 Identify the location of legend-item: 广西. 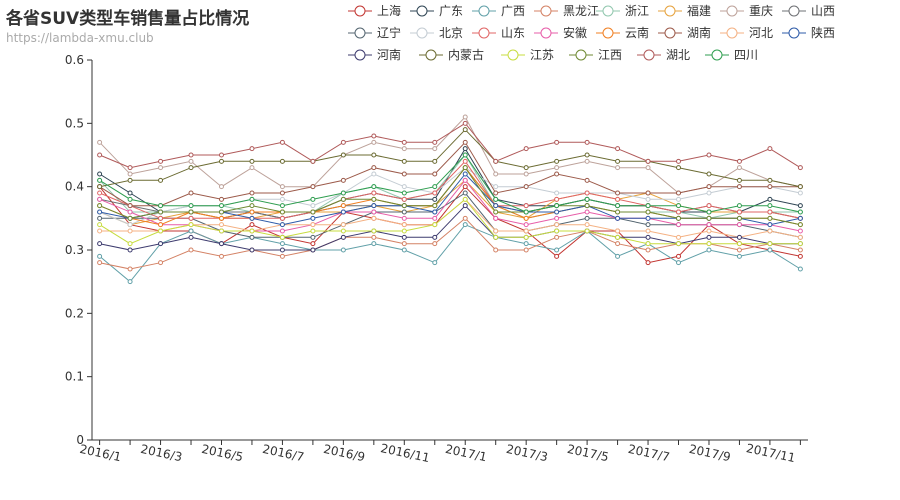
(498, 11).